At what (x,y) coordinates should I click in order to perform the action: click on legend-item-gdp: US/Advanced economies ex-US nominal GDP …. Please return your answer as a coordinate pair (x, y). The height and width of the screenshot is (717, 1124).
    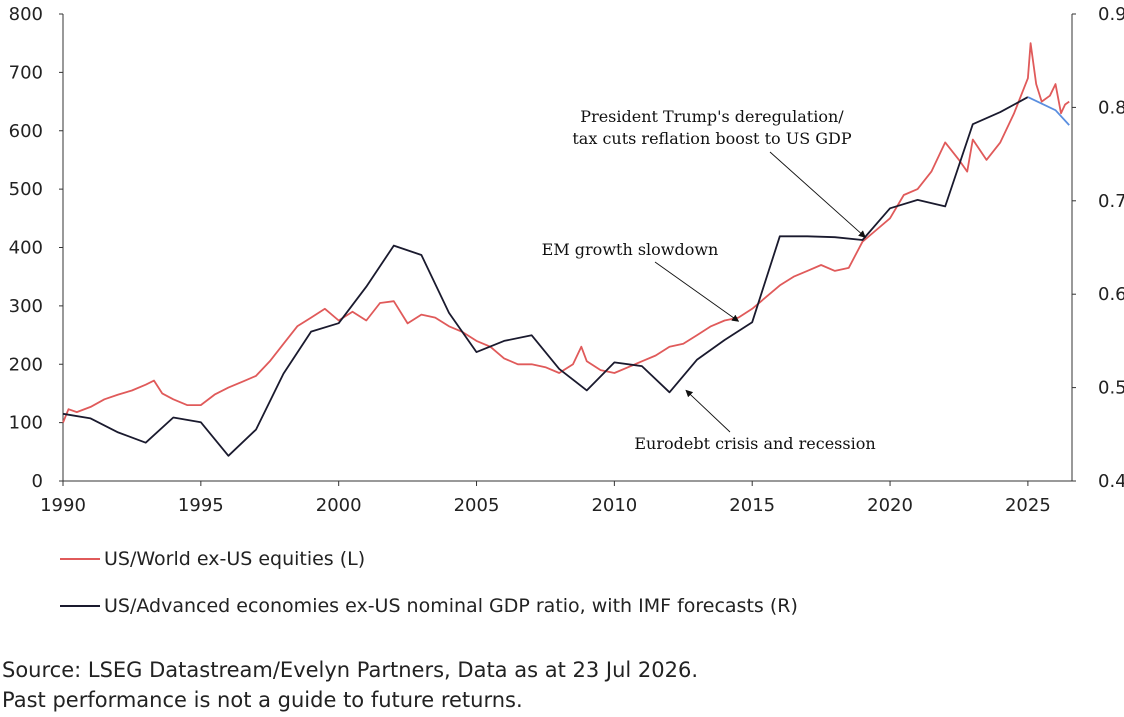
    Looking at the image, I should click on (429, 606).